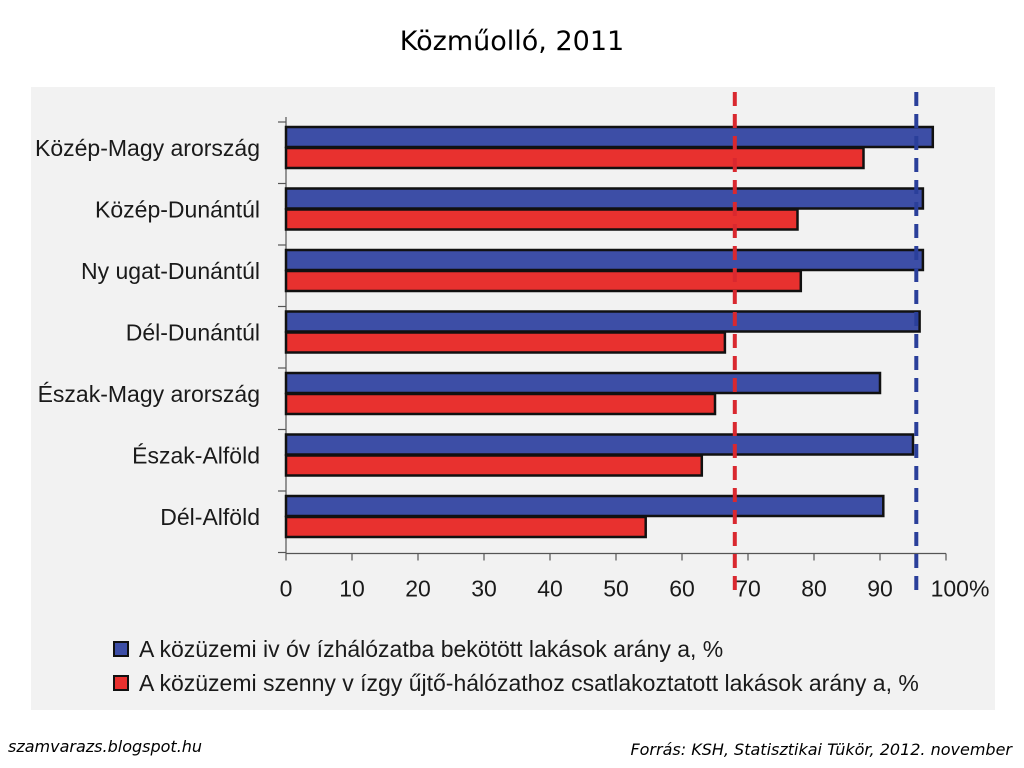 The image size is (1024, 768). Describe the element at coordinates (352, 589) in the screenshot. I see `x-tick-label: 10` at that location.